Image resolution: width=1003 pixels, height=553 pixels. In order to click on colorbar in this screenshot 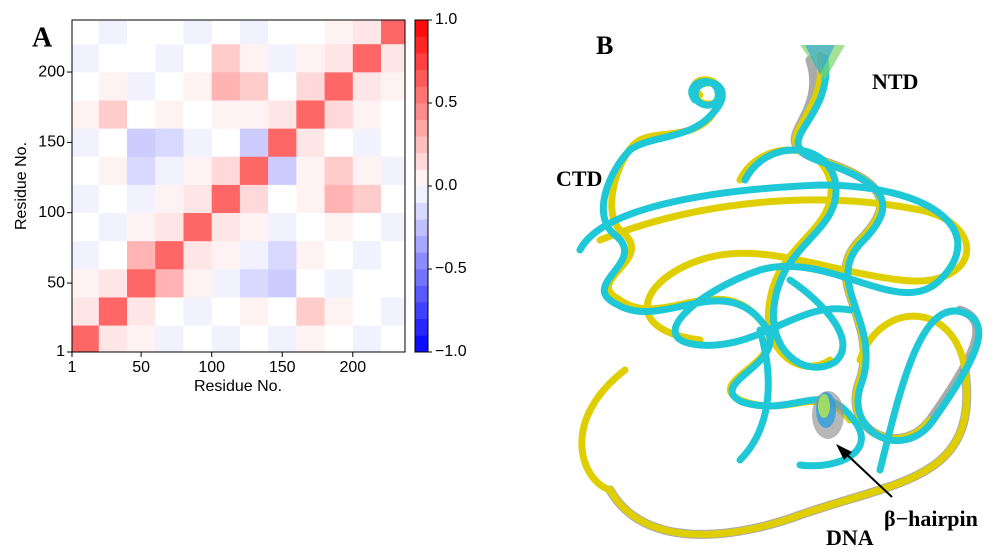, I will do `click(421, 186)`.